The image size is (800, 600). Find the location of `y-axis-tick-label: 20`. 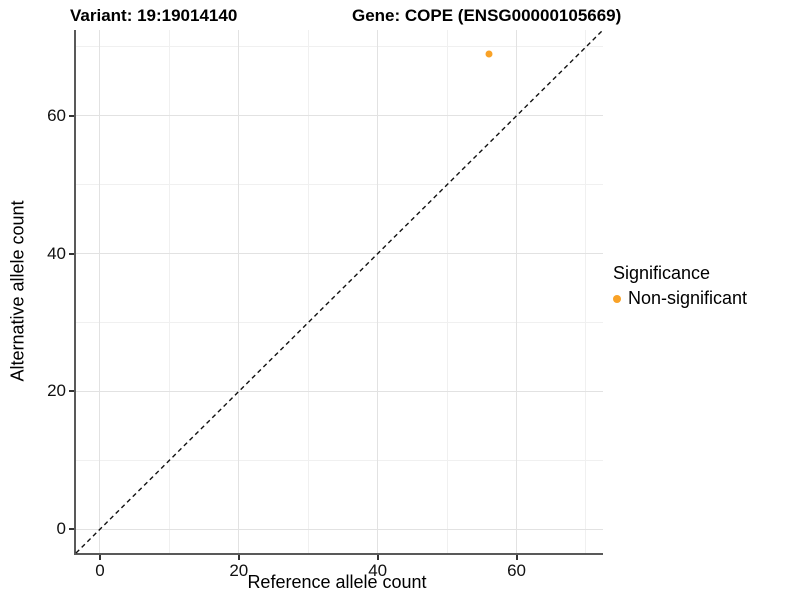

y-axis-tick-label: 20 is located at coordinates (56, 391).